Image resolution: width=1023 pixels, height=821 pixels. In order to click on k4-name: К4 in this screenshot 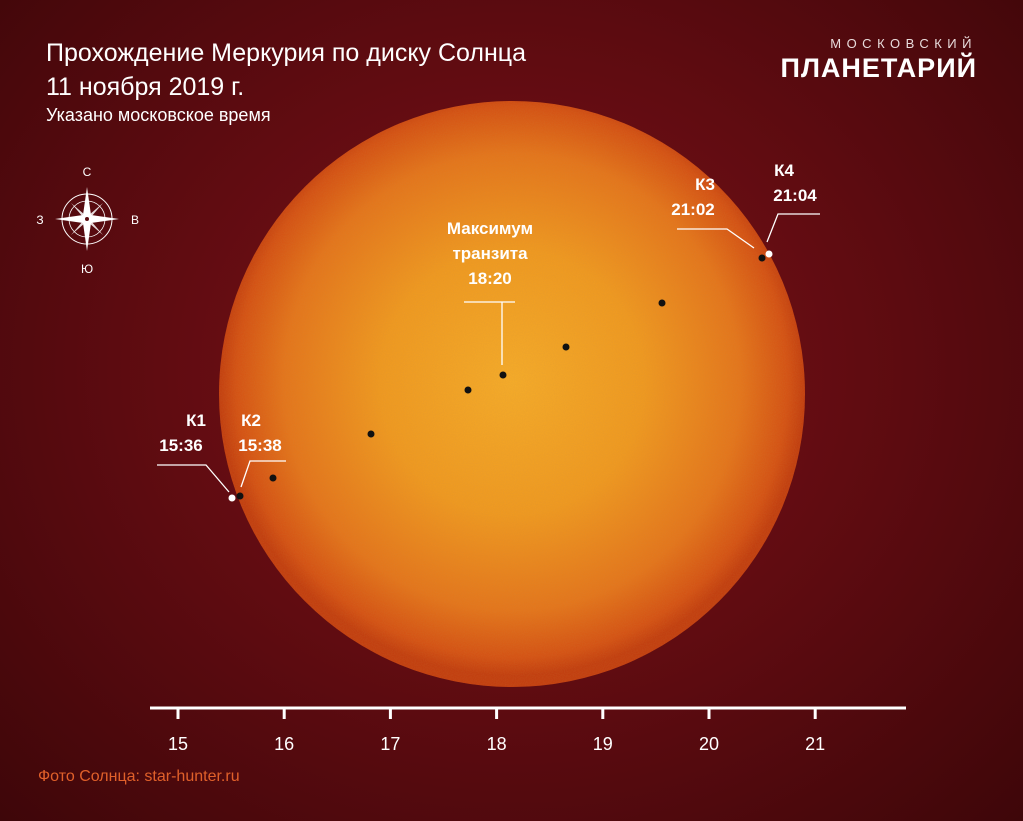, I will do `click(784, 170)`.